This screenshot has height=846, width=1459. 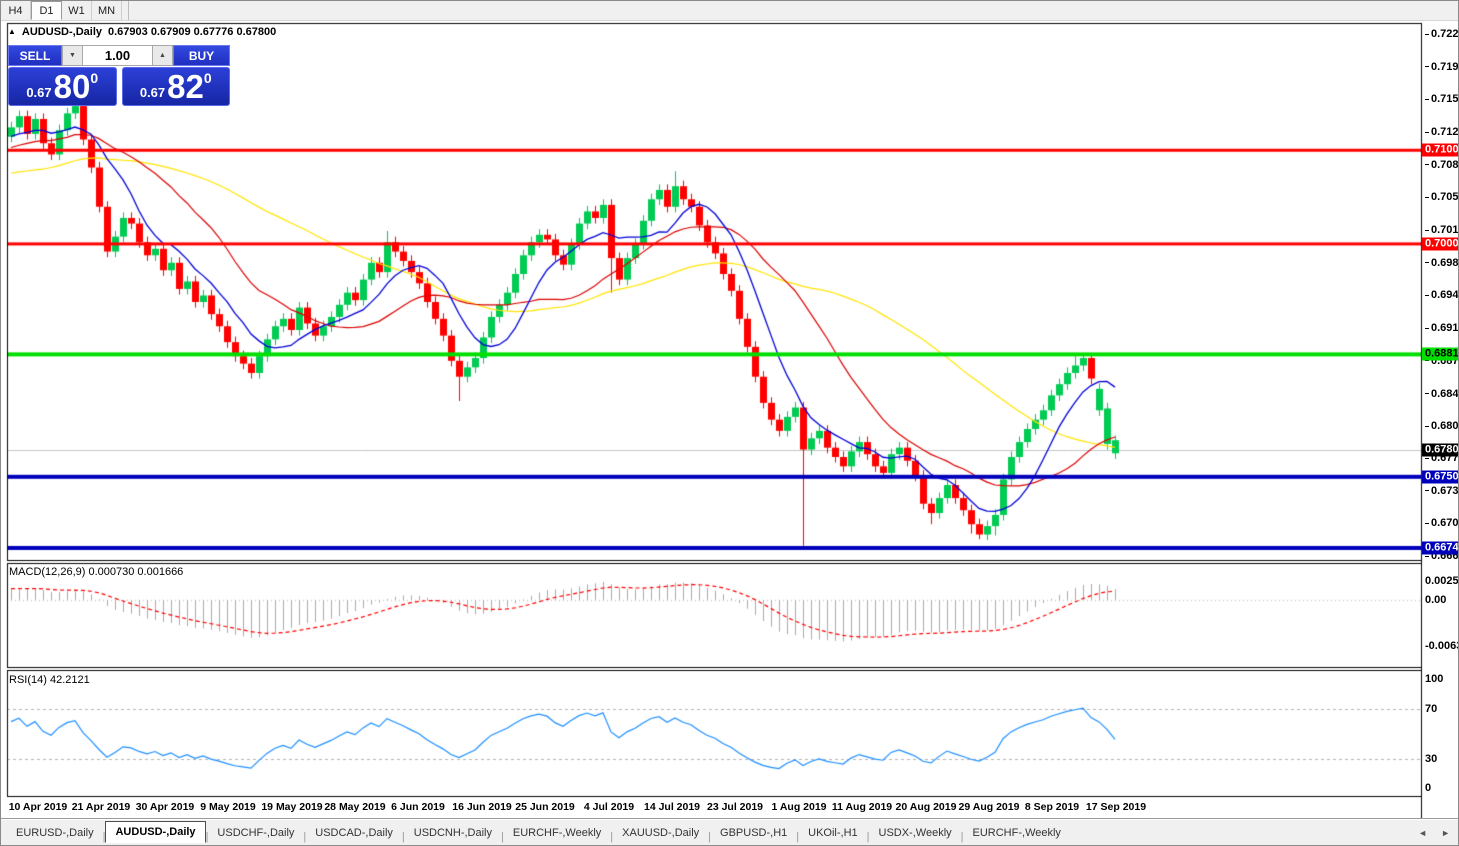 I want to click on tab-usdchf-daily: USDCHF-,Daily, so click(x=256, y=833).